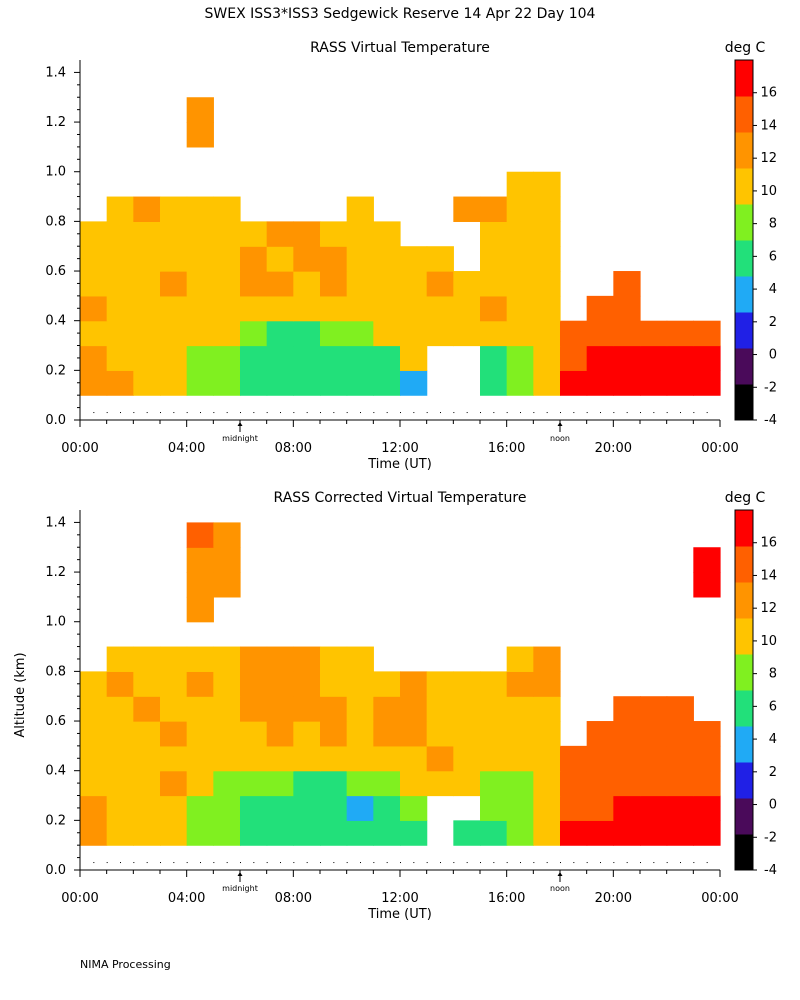 This screenshot has height=1000, width=800. Describe the element at coordinates (79, 898) in the screenshot. I see `x-tick-label: 00:00` at that location.